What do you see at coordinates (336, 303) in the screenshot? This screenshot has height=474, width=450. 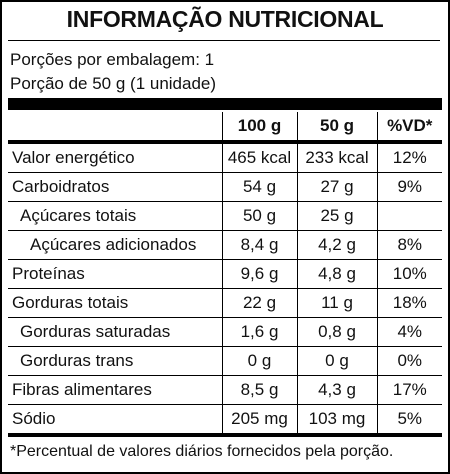 I see `nutrient-value: 11 g` at bounding box center [336, 303].